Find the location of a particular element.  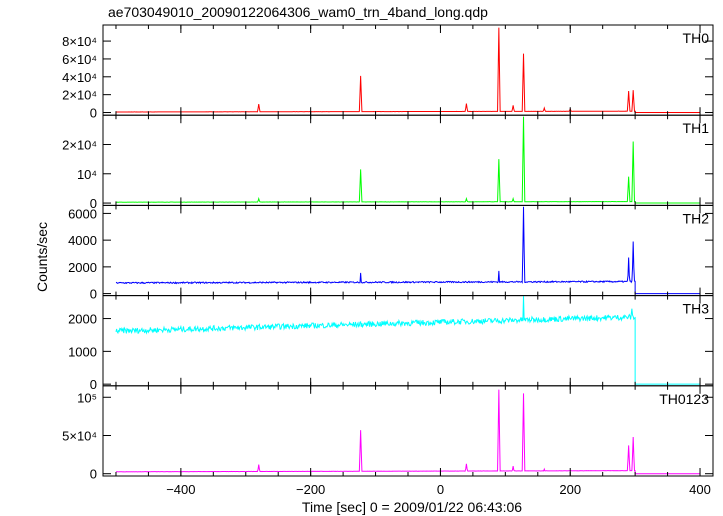

series-label-th0: TH0 is located at coordinates (696, 38).